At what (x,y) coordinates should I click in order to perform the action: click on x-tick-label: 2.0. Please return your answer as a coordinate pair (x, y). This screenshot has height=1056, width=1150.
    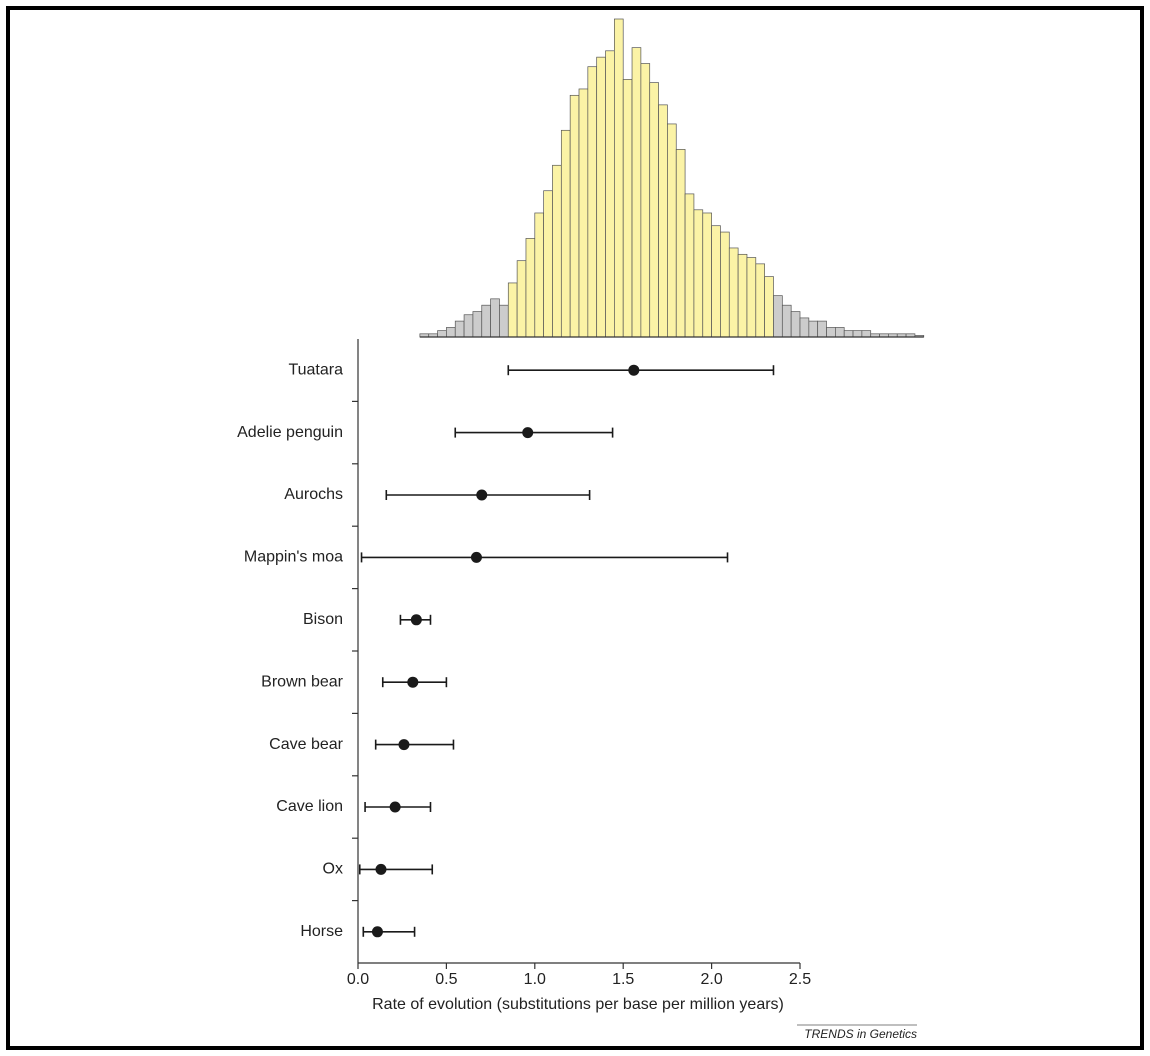
    Looking at the image, I should click on (711, 979).